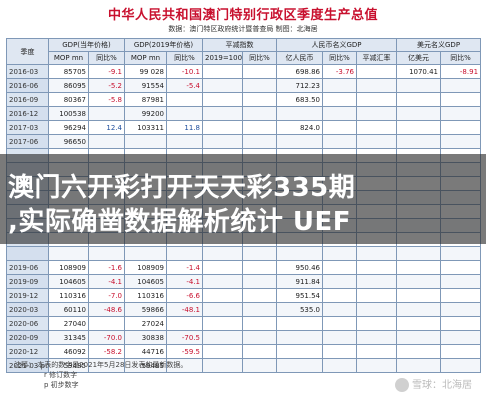 This screenshot has width=486, height=400. Describe the element at coordinates (184, 337) in the screenshot. I see `data-cell: -70.5` at that location.